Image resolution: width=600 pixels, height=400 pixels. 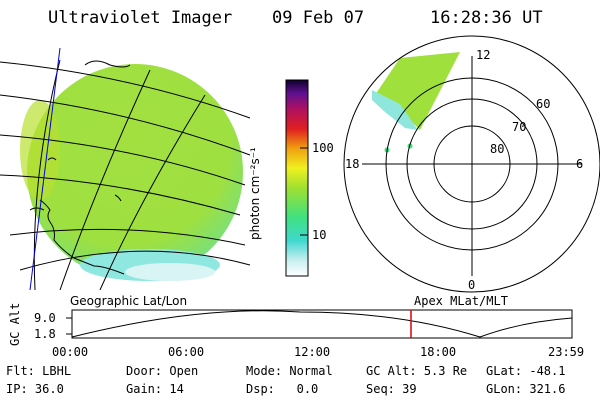 What do you see at coordinates (391, 389) in the screenshot?
I see `info-seq: Seq: 39` at bounding box center [391, 389].